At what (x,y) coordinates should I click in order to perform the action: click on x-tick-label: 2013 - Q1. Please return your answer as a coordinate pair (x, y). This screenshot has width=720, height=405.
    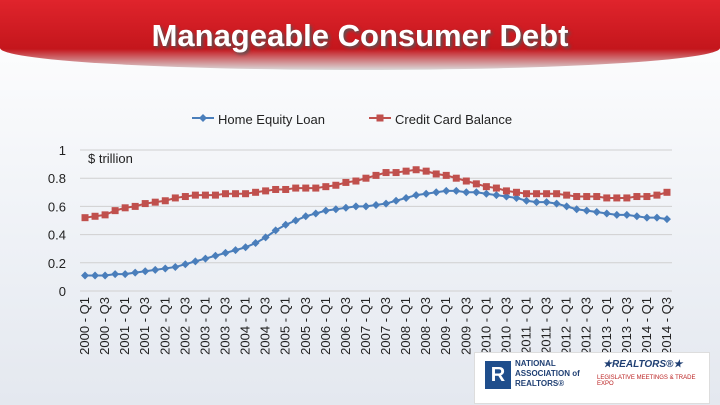
    Looking at the image, I should click on (606, 326).